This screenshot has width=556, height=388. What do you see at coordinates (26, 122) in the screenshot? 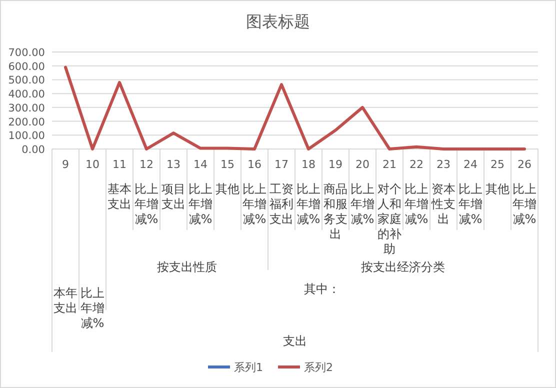
I see `y-tick-label: 200.00` at bounding box center [26, 122].